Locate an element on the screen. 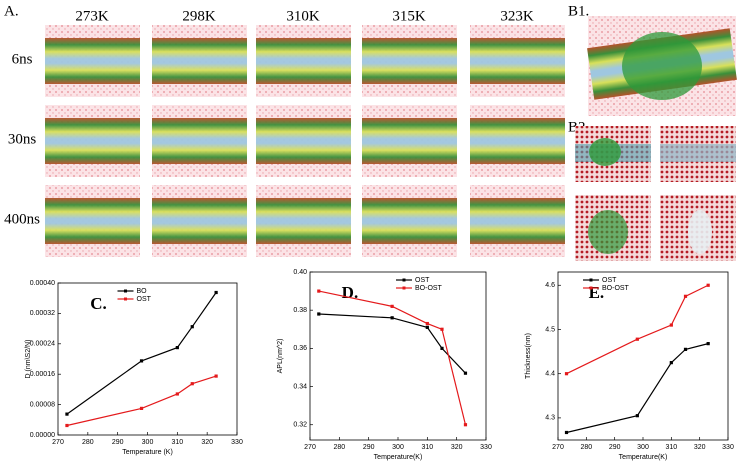  y-tick-label: 0.00016 is located at coordinates (42, 374).